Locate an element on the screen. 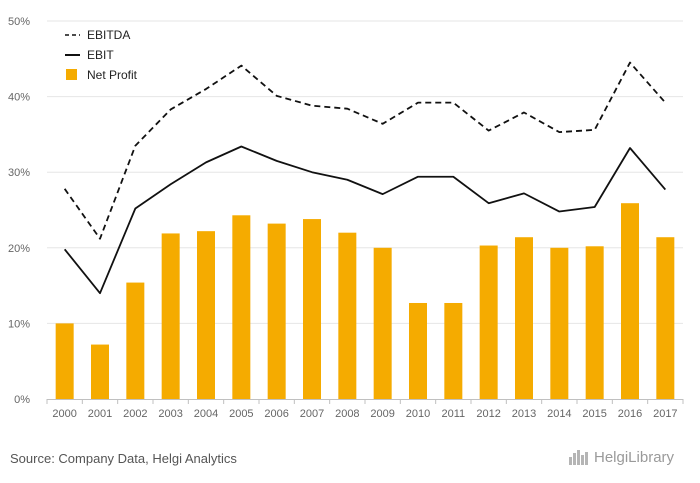 This screenshot has height=483, width=700. legend-ebit-label: EBIT is located at coordinates (100, 55).